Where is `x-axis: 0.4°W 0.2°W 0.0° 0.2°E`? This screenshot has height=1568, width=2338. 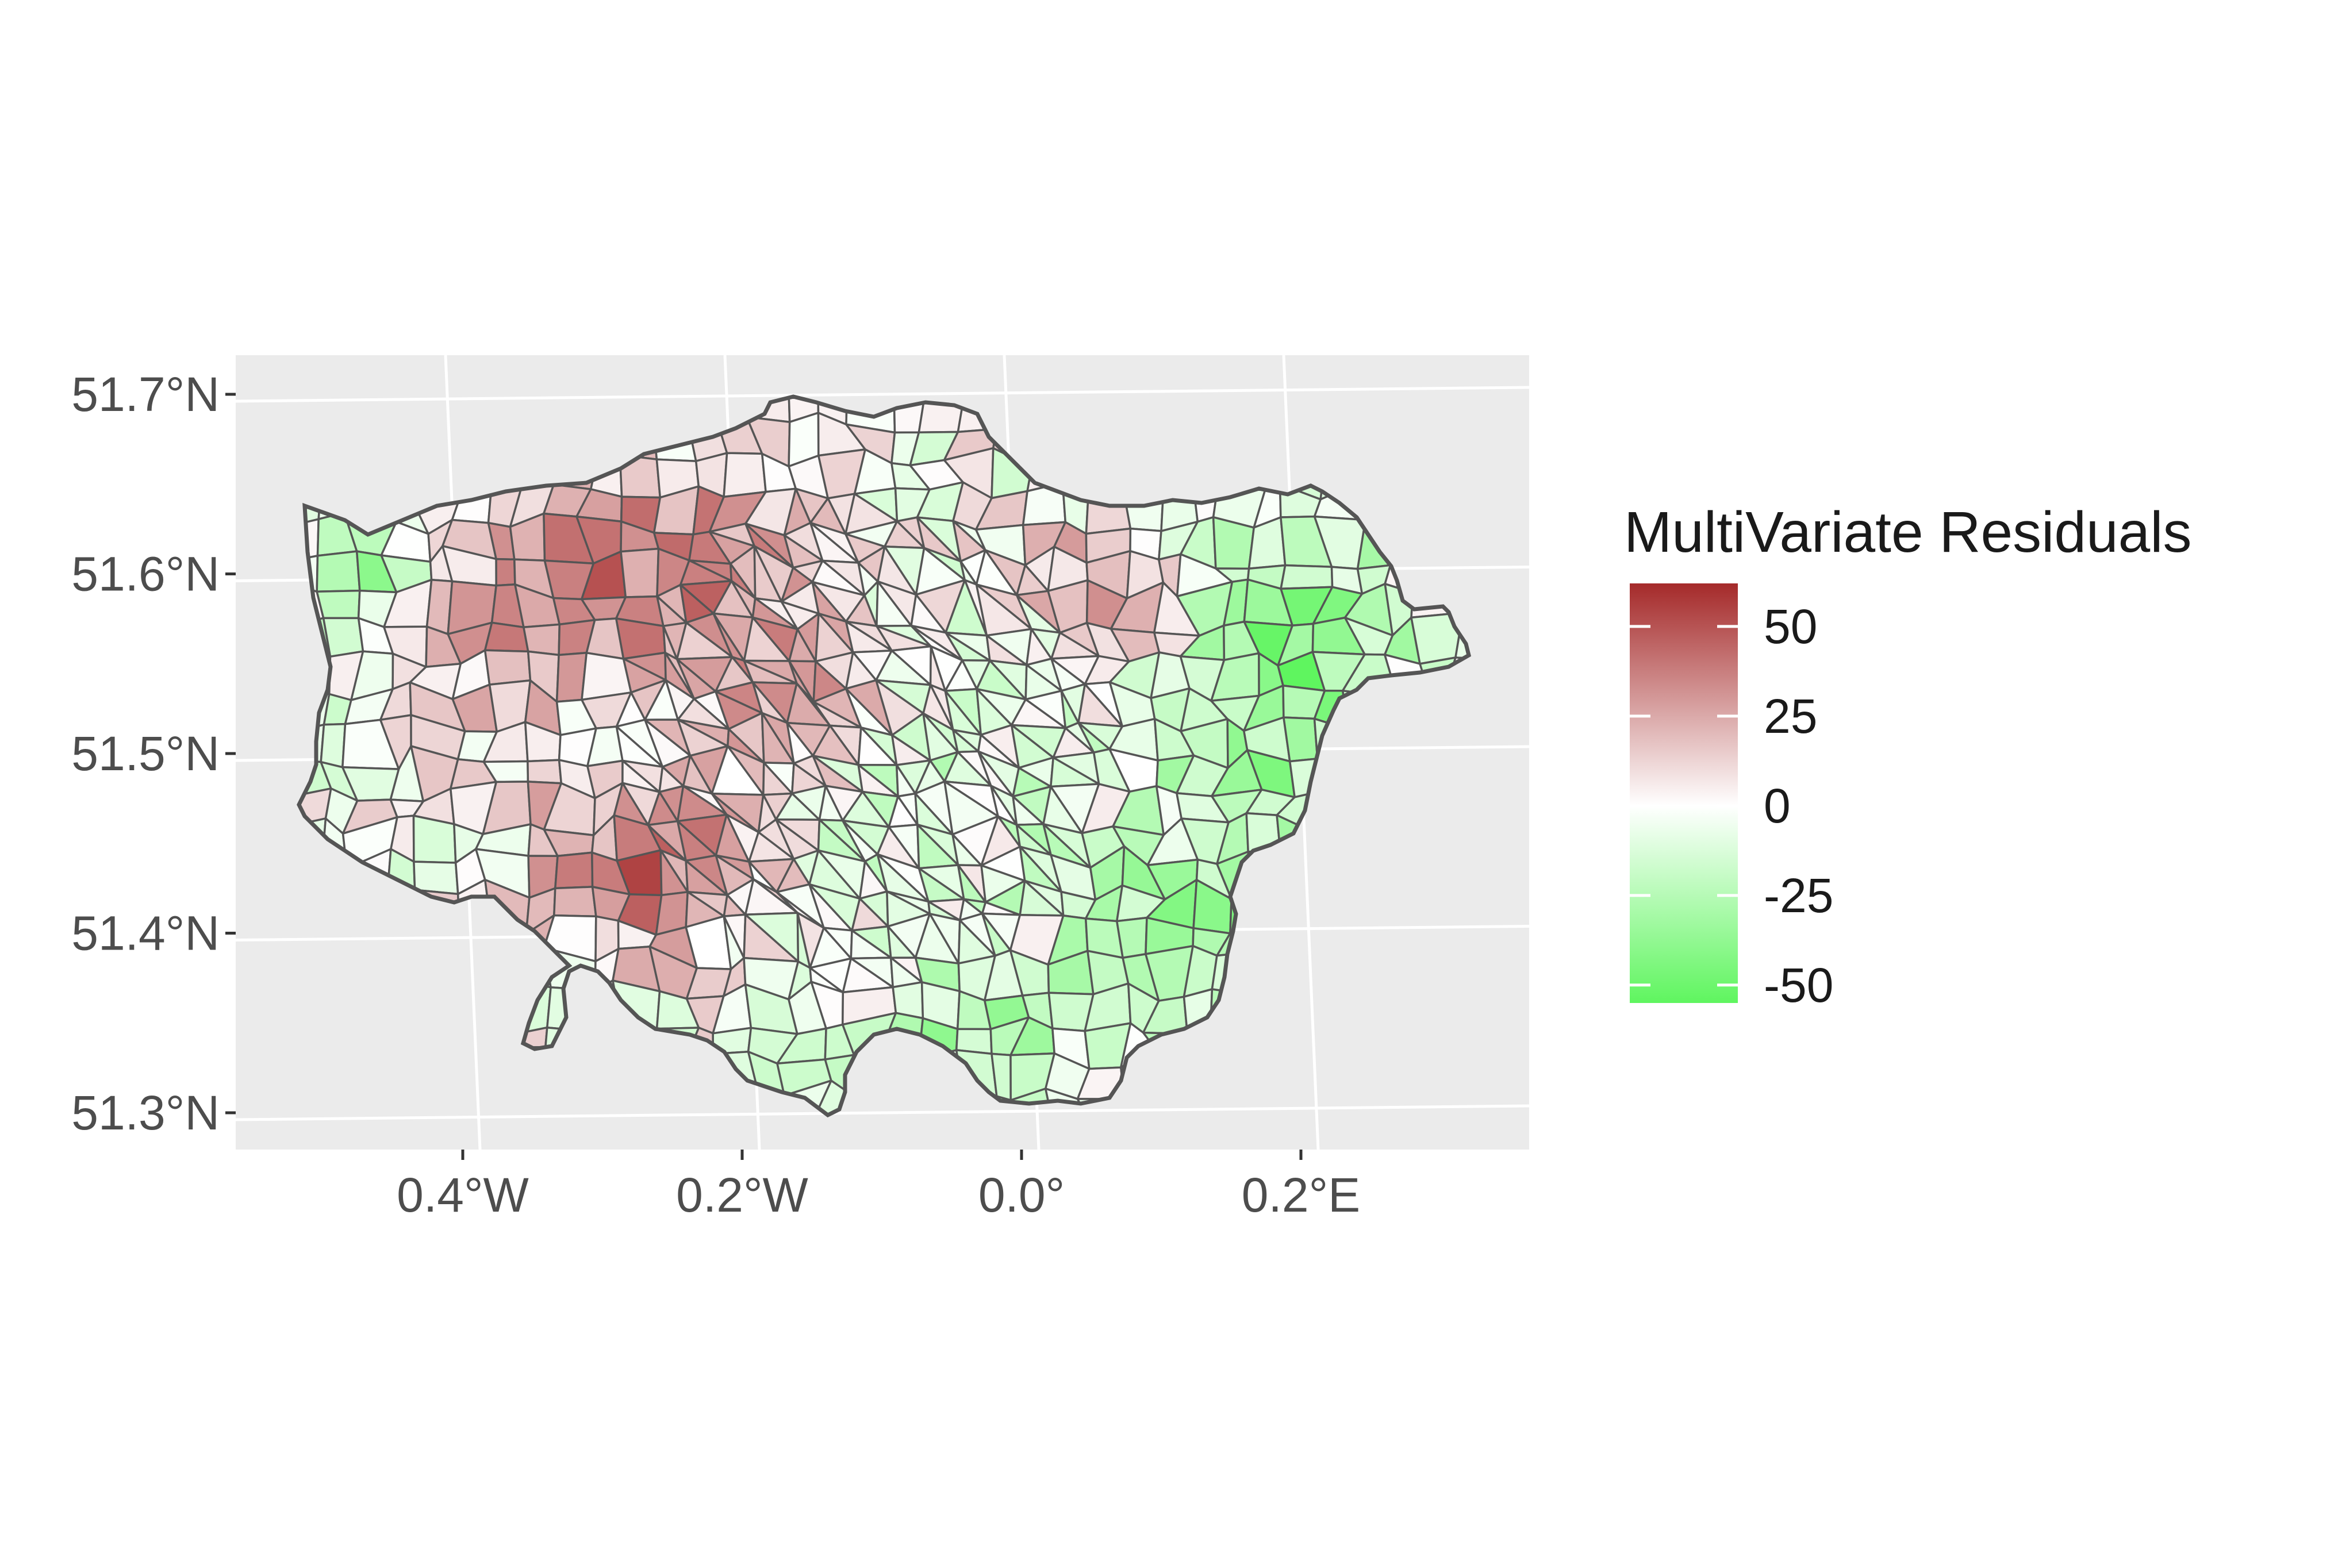
x-axis: 0.4°W 0.2°W 0.0° 0.2°E is located at coordinates (878, 1186).